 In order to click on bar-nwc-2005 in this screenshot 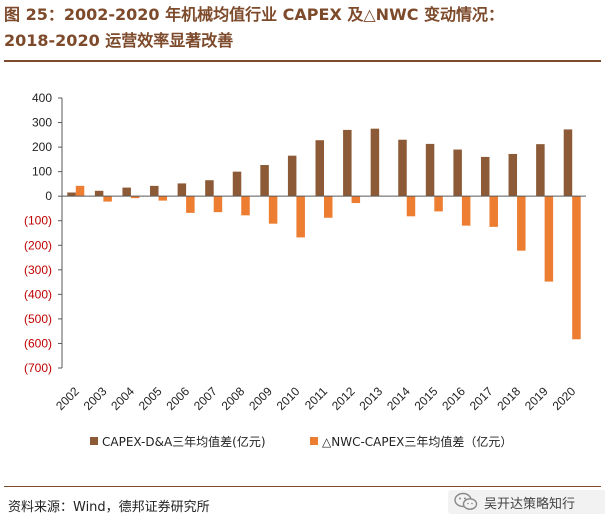, I will do `click(163, 198)`.